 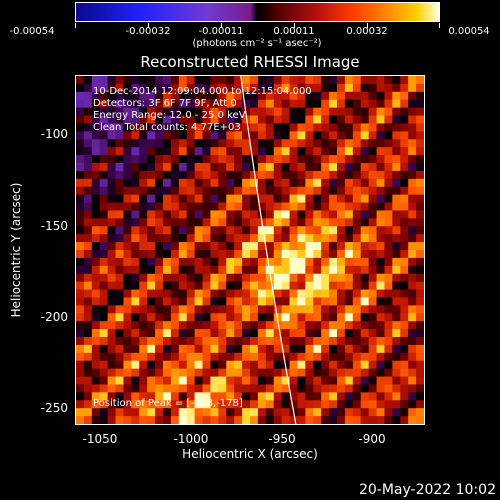 What do you see at coordinates (169, 115) in the screenshot?
I see `info-energy-range: Energy Range: 12.0 - 25.0 keV` at bounding box center [169, 115].